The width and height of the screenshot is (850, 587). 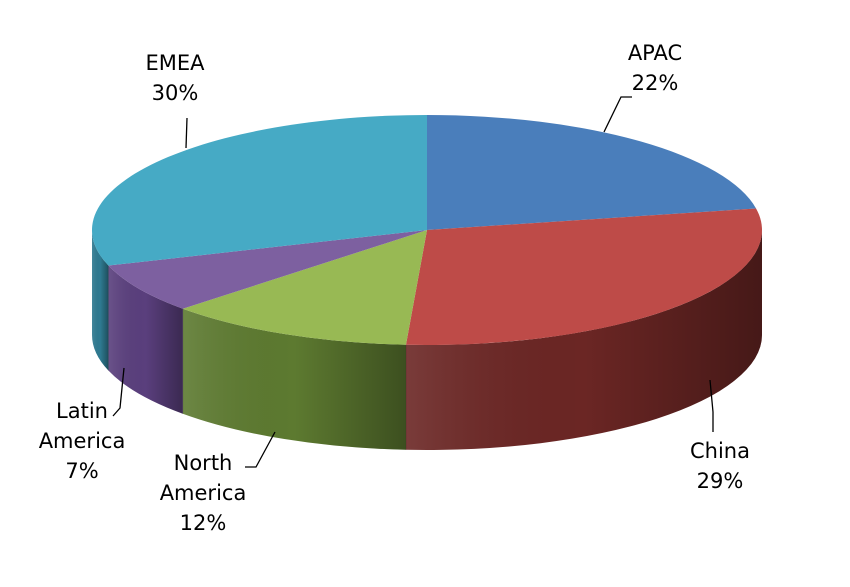 I want to click on slice-value-north-america: 12%, so click(x=203, y=523).